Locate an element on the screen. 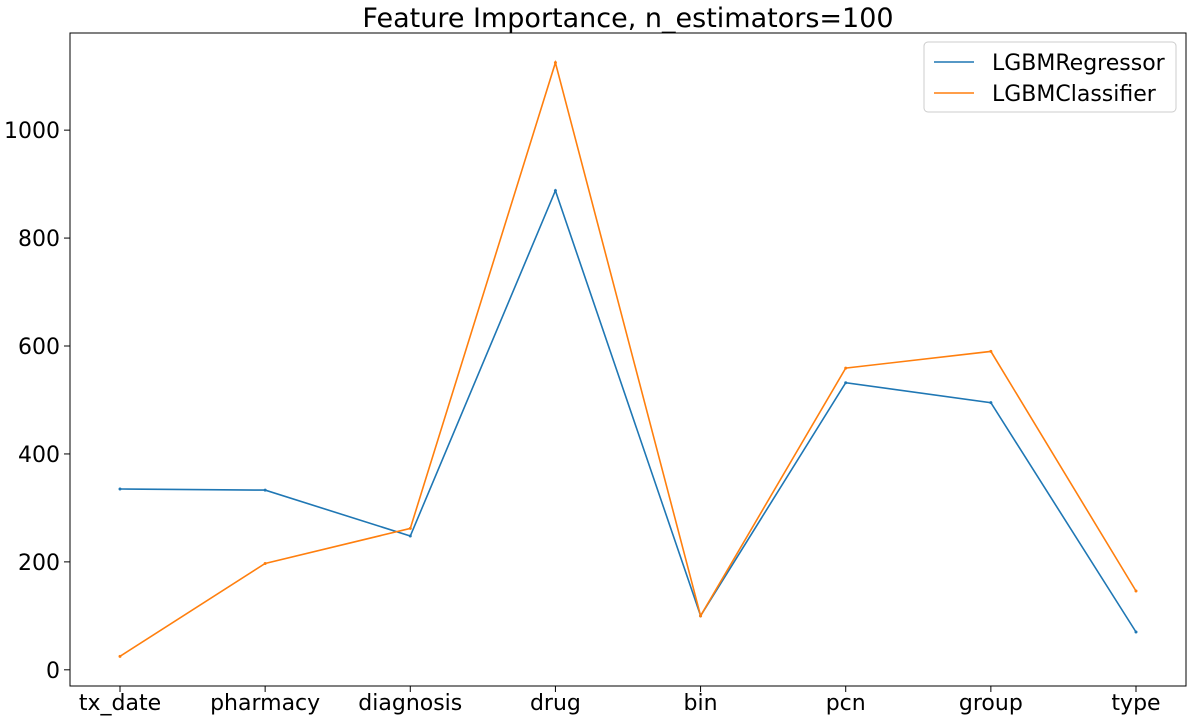 Image resolution: width=1193 pixels, height=720 pixels. y-tick-label: 200 is located at coordinates (39, 563).